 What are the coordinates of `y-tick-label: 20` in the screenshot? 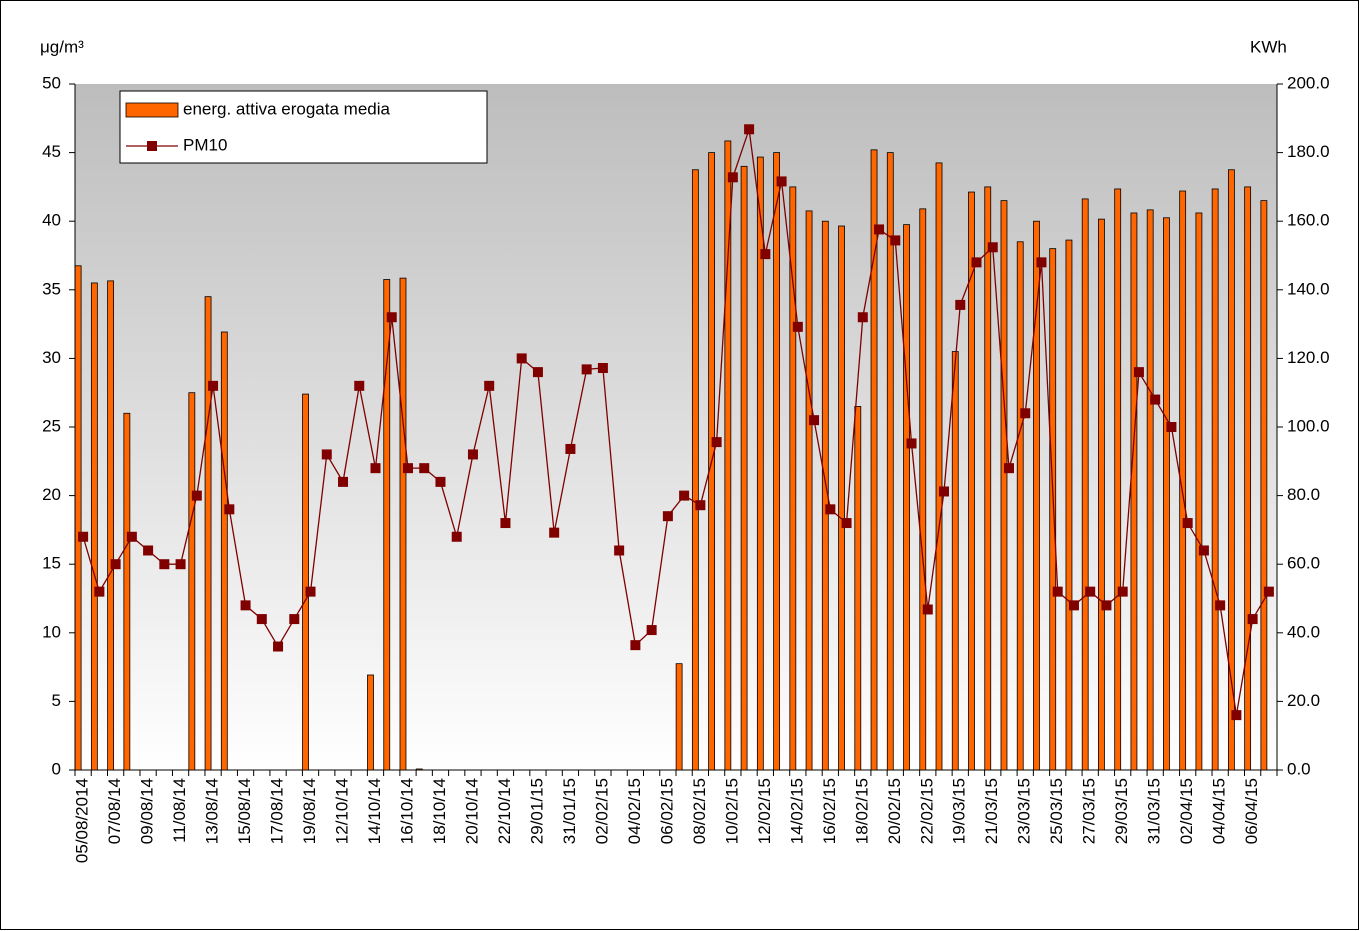 It's located at (51, 494).